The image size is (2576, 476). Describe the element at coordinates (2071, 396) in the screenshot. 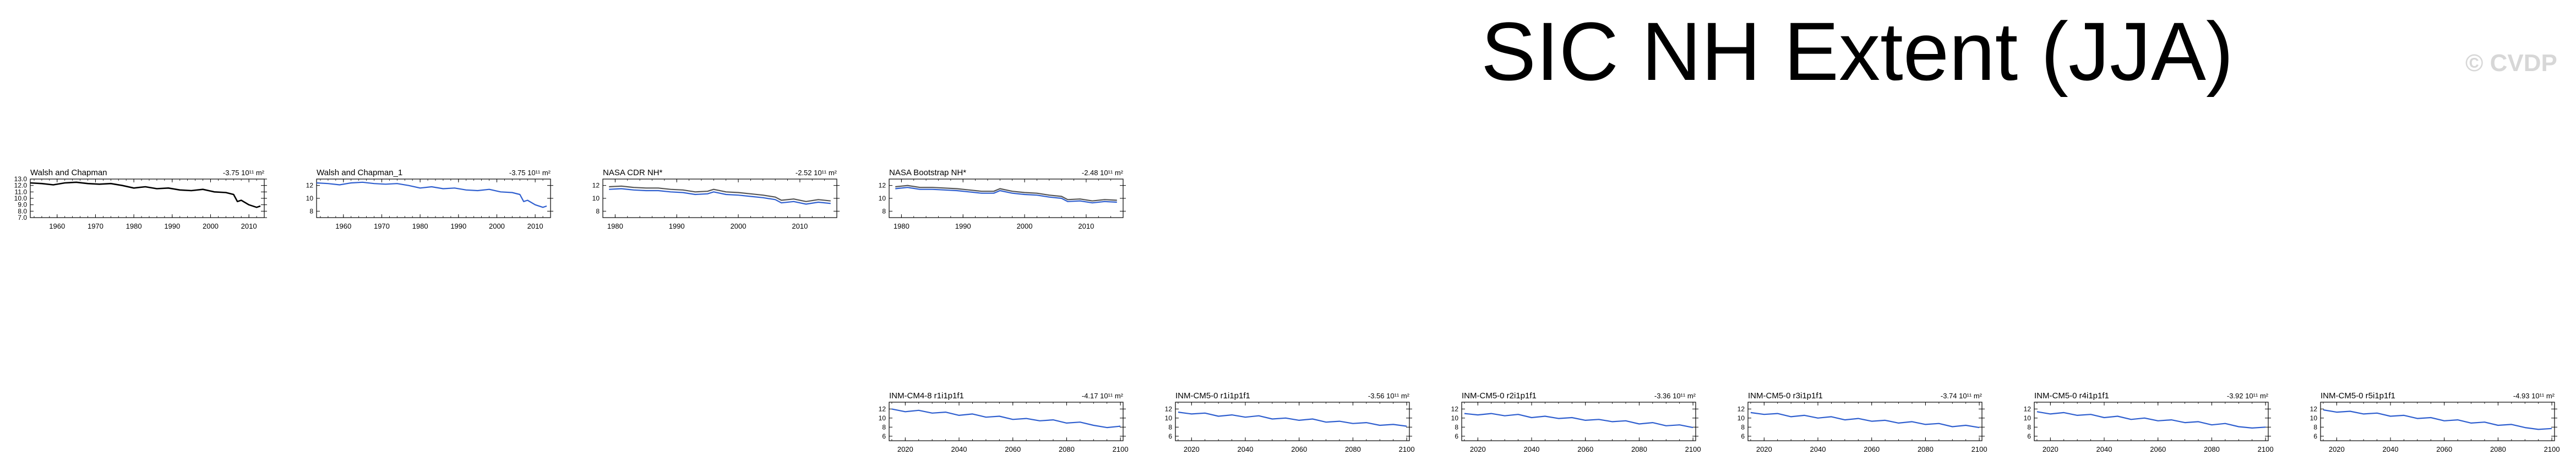

I see `panel-title: INM-CM5-0 r4i1p1f1` at that location.